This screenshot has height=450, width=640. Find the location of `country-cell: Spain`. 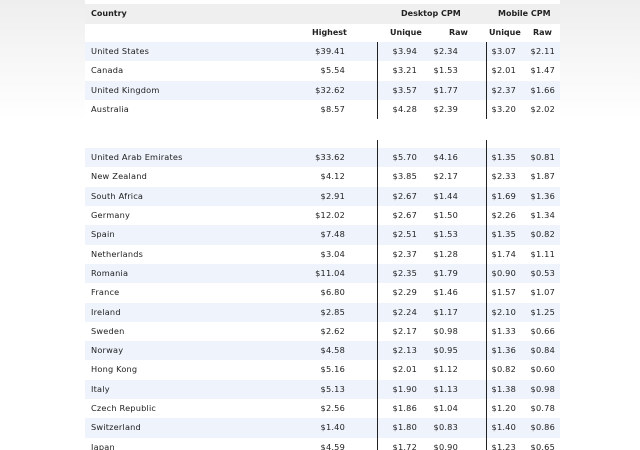

country-cell: Spain is located at coordinates (103, 234).